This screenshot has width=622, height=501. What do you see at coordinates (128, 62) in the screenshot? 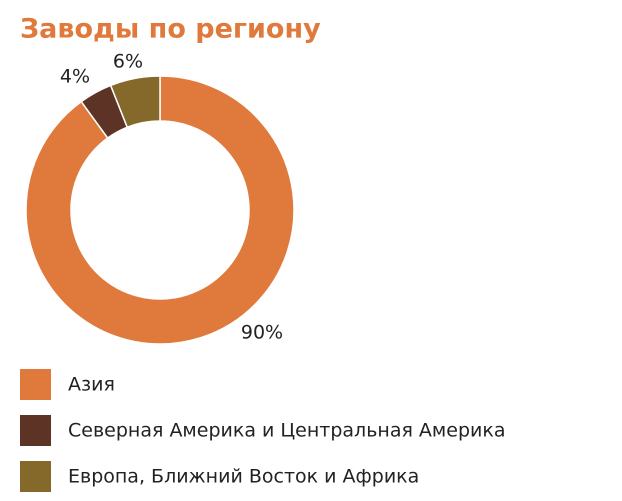
I see `data-label: 6%` at bounding box center [128, 62].